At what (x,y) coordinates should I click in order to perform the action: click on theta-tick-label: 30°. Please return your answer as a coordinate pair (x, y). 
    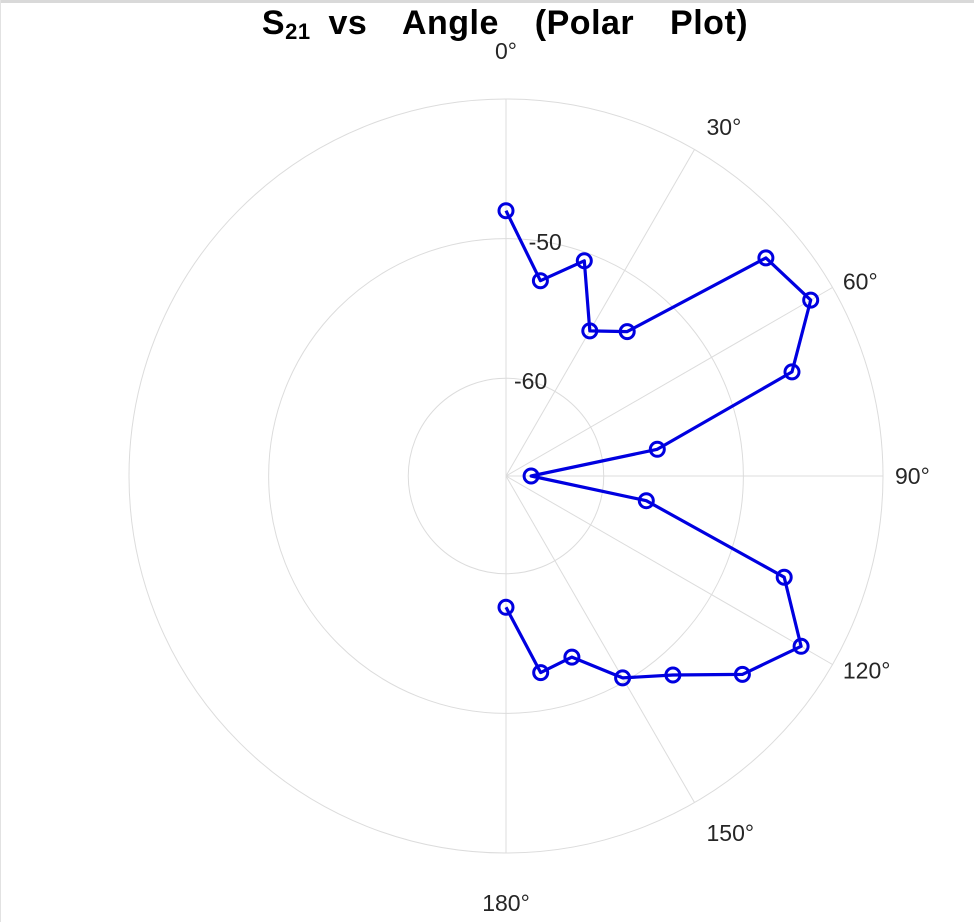
    Looking at the image, I should click on (724, 127).